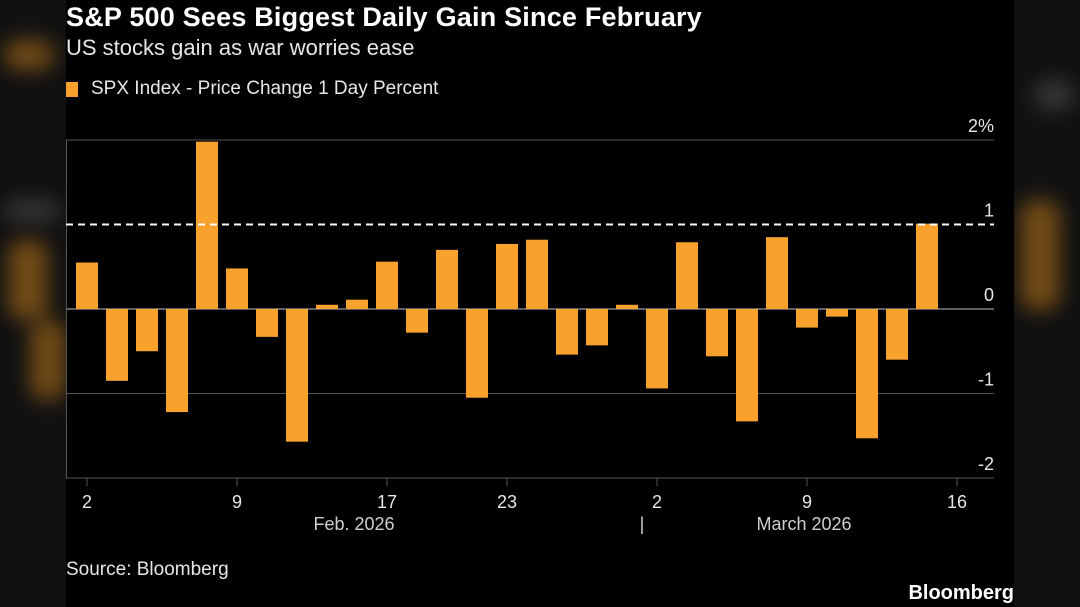  What do you see at coordinates (981, 295) in the screenshot?
I see `y-axis-ticks: 2% 1 0 -1 -2` at bounding box center [981, 295].